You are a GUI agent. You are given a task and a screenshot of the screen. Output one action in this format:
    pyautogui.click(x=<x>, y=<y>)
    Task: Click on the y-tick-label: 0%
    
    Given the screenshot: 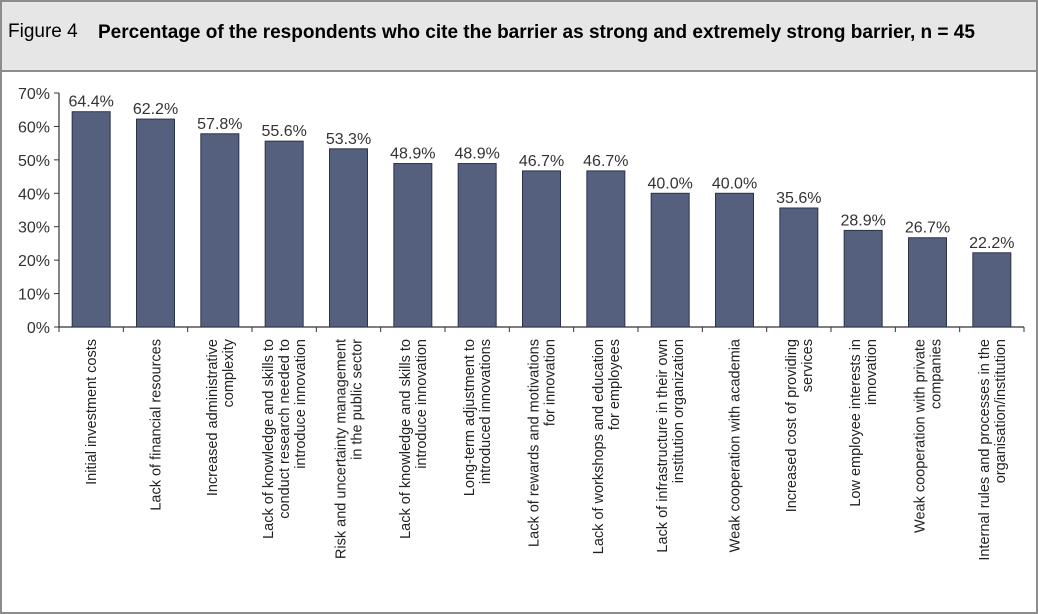 What is the action you would take?
    pyautogui.click(x=38, y=328)
    